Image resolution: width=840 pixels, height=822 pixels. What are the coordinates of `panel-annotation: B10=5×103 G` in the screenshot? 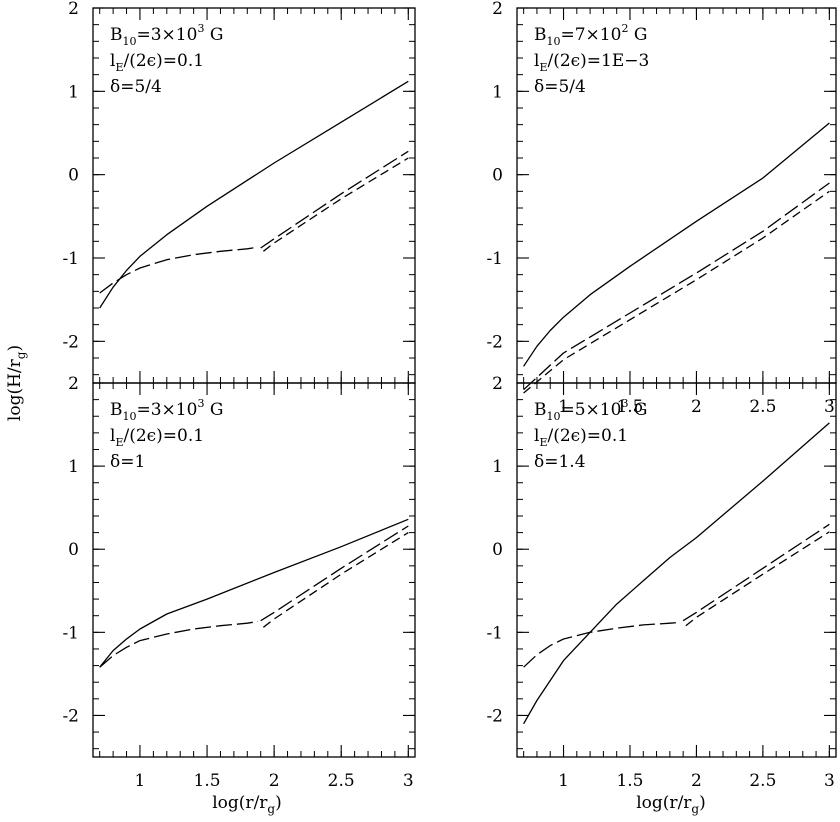 It's located at (590, 410).